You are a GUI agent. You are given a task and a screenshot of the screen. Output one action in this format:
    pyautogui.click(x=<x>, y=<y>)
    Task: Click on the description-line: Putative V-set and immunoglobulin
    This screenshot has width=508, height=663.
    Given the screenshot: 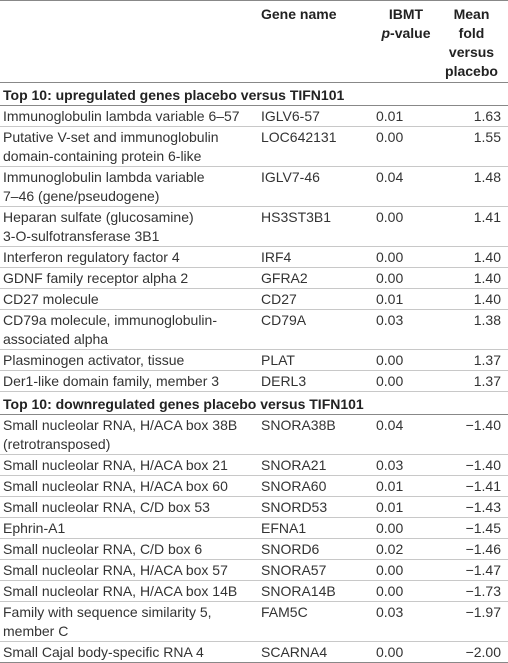 What is the action you would take?
    pyautogui.click(x=111, y=137)
    